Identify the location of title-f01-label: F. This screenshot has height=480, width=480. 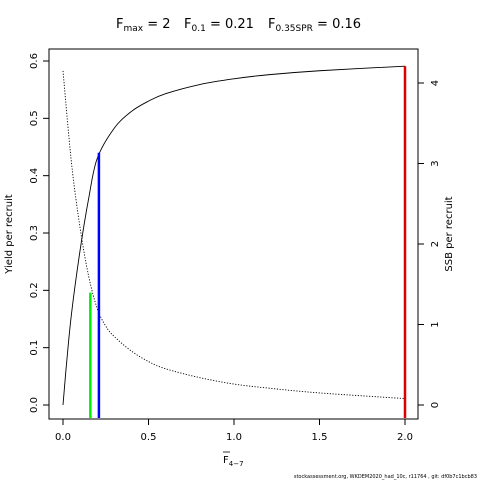
(187, 24).